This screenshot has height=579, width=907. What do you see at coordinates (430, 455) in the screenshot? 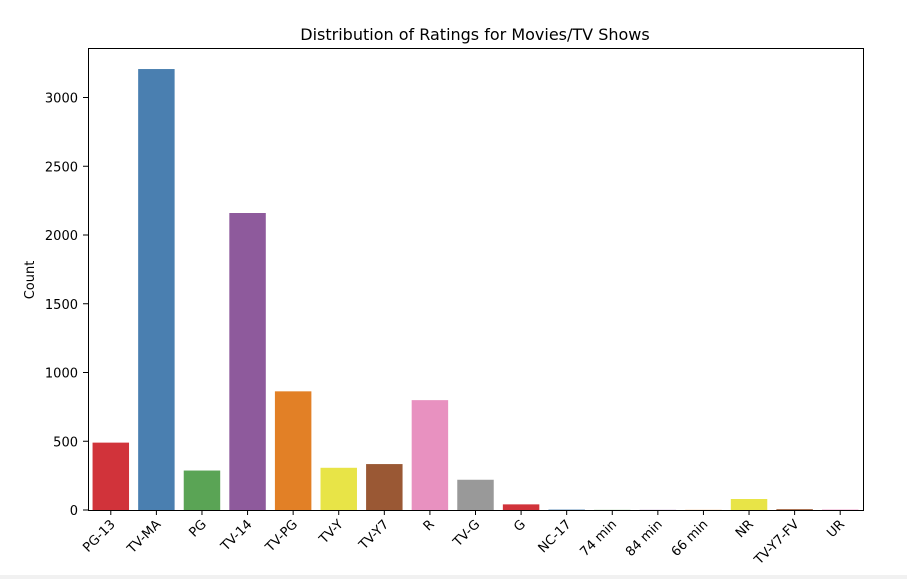
I see `bar-r` at bounding box center [430, 455].